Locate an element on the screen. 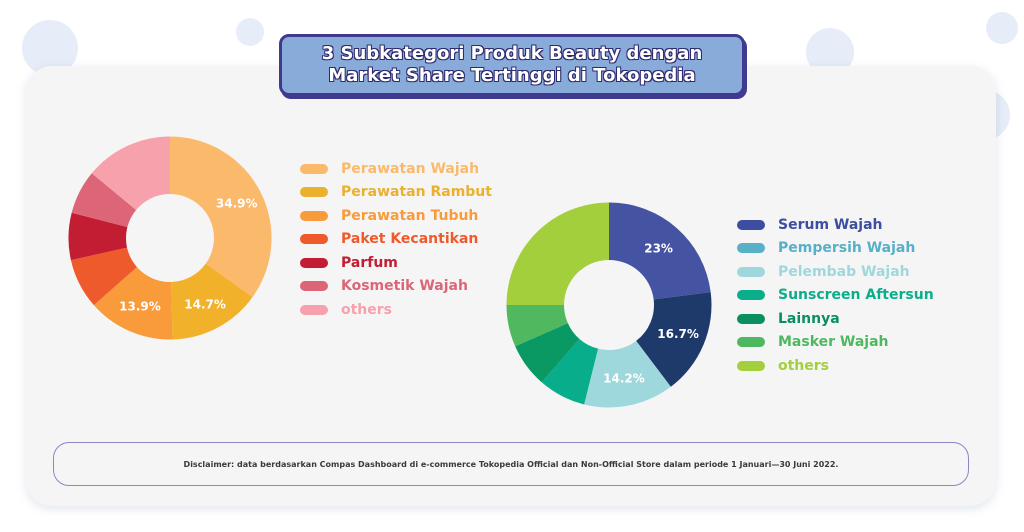  donut-chart-beauty-subcategories: 34.9% 14.7% 13.9% is located at coordinates (170, 238).